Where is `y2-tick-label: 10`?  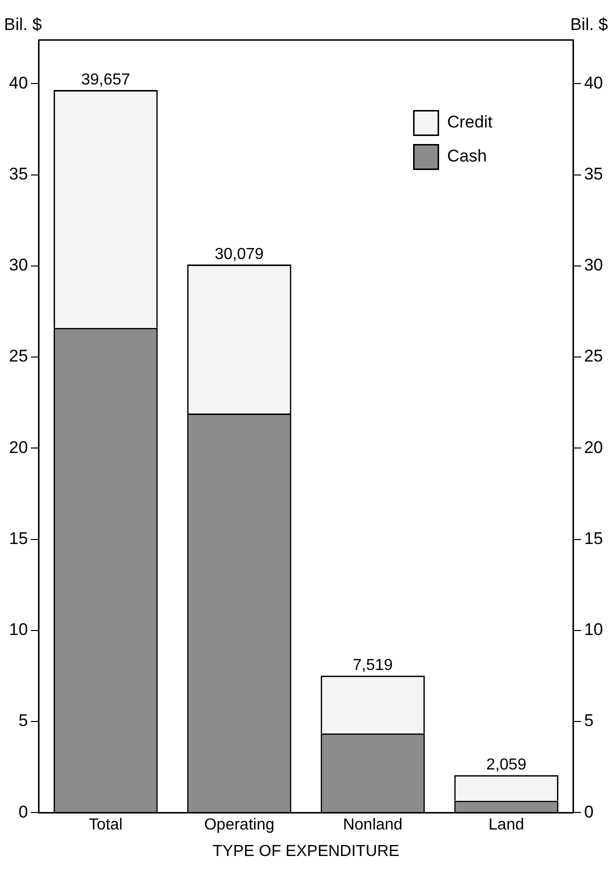 y2-tick-label: 10 is located at coordinates (594, 630).